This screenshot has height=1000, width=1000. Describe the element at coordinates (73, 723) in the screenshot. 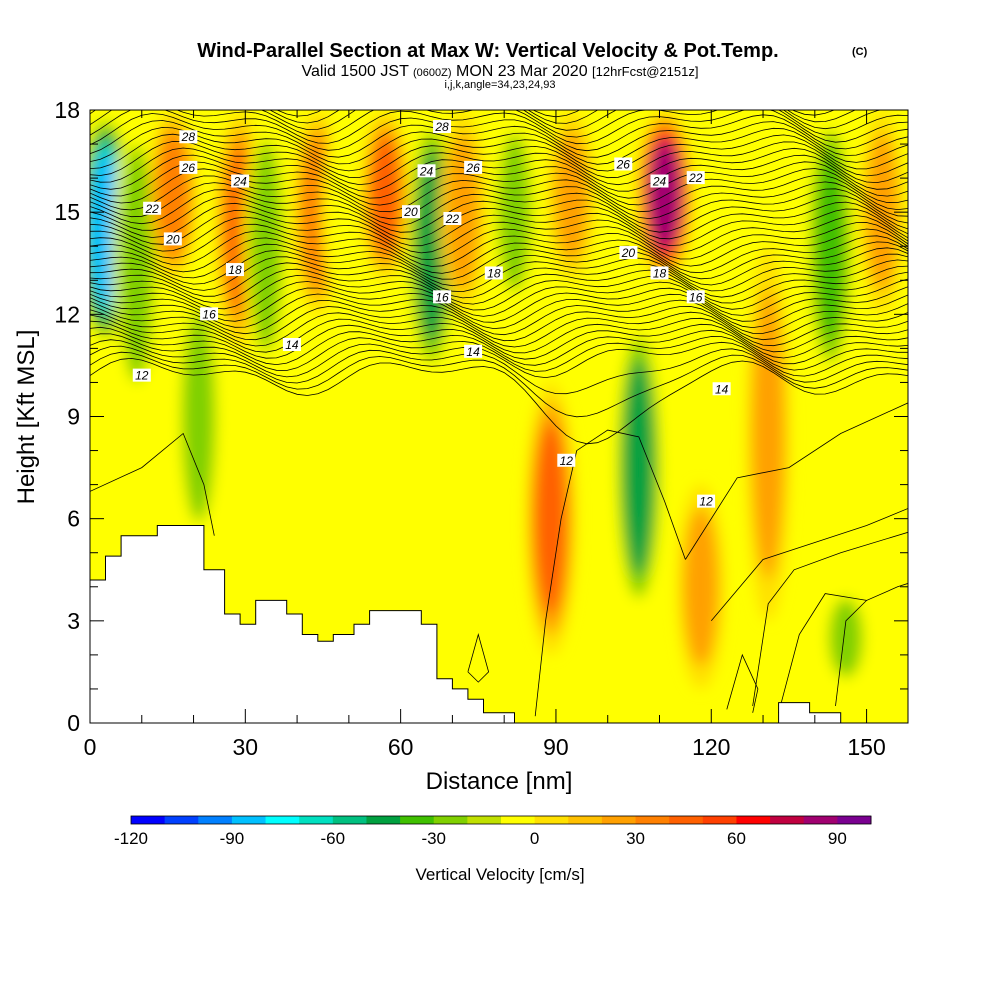

I see `y-tick-label: 0` at that location.